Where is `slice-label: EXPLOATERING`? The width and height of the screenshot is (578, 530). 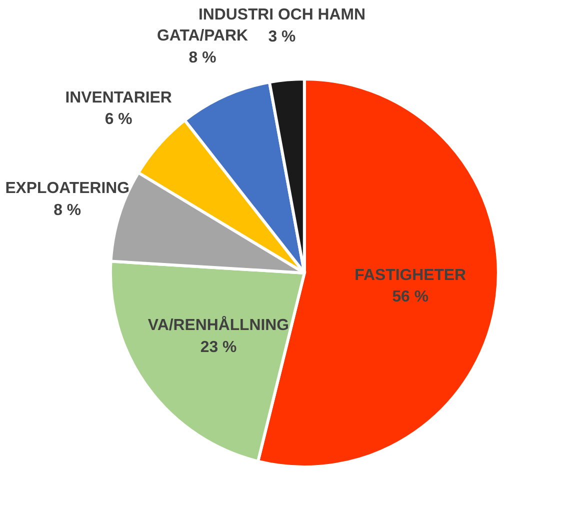 slice-label: EXPLOATERING is located at coordinates (67, 189).